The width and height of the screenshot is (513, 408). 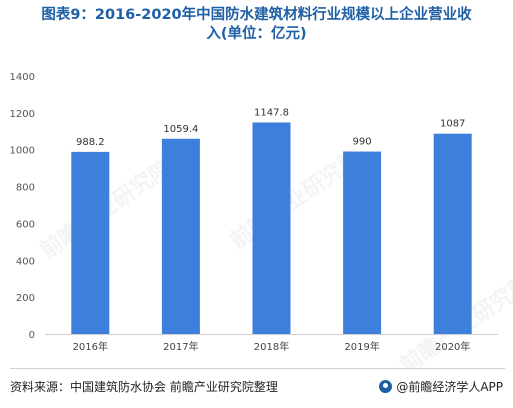 What do you see at coordinates (271, 112) in the screenshot?
I see `bar-value-label: 1147.8` at bounding box center [271, 112].